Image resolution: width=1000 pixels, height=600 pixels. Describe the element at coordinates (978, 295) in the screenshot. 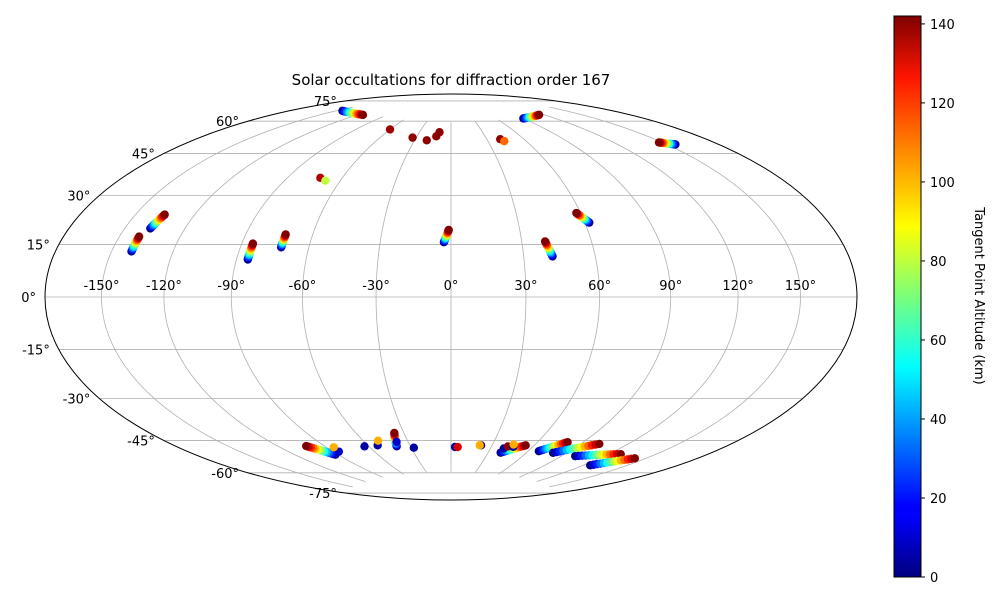

I see `colorbar-label: Tangent Point Altitude (km)` at that location.